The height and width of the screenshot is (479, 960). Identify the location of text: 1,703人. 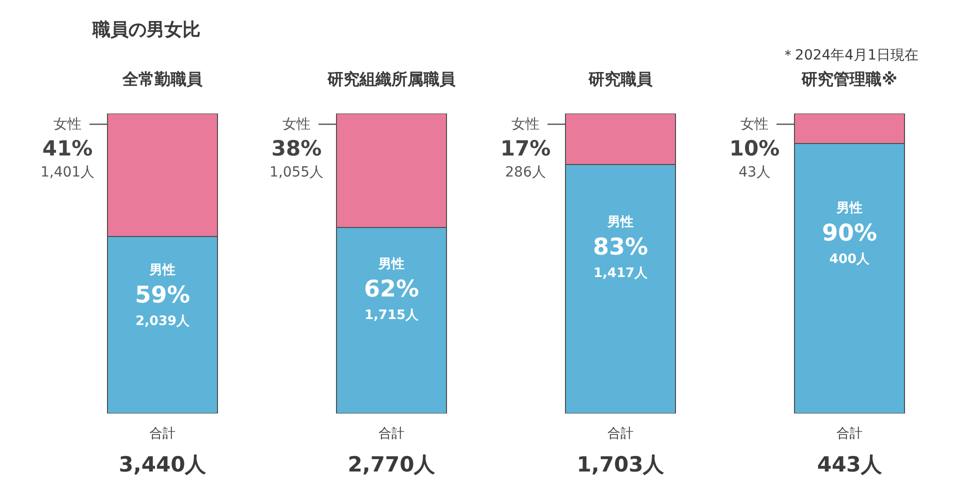
(621, 464).